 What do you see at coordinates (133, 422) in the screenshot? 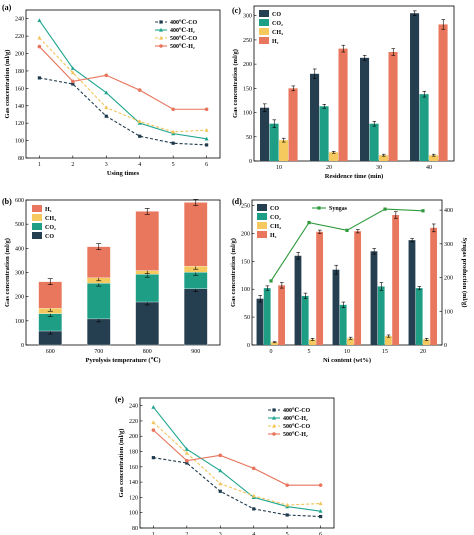
I see `y-tick-label: 220` at bounding box center [133, 422].